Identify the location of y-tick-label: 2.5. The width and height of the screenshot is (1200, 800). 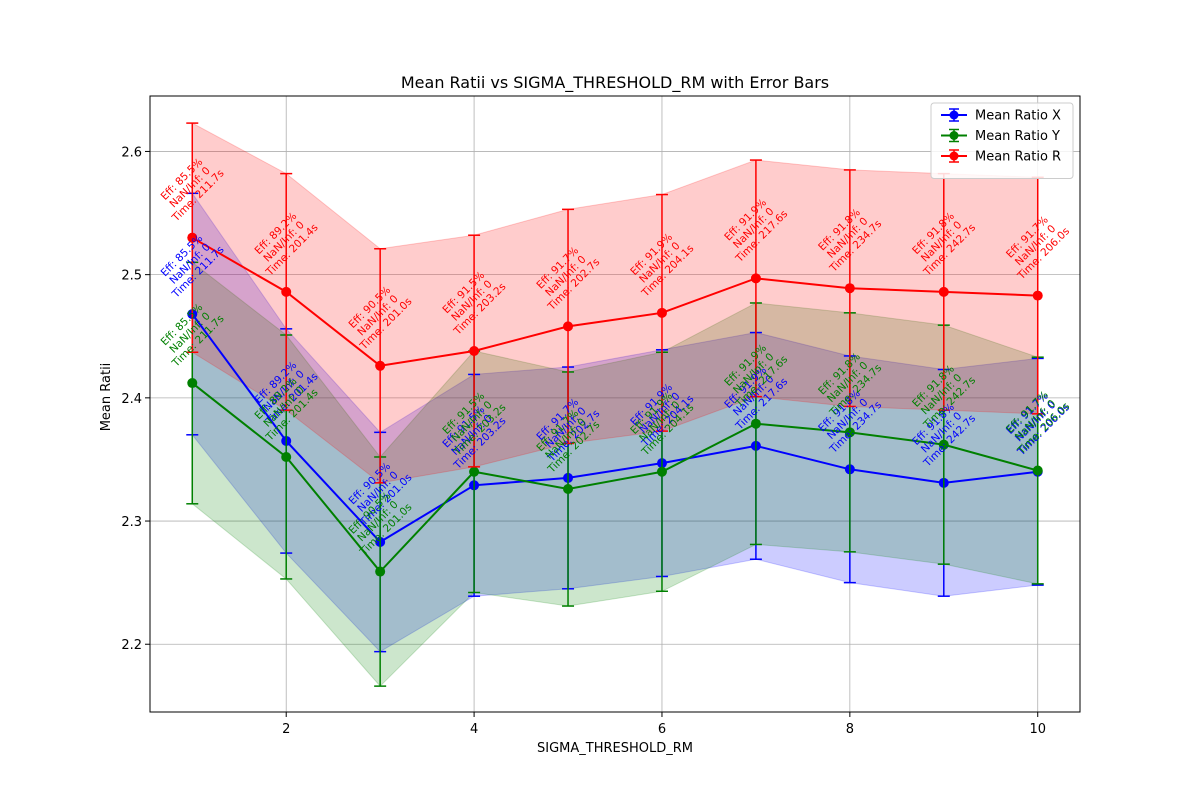
(131, 276).